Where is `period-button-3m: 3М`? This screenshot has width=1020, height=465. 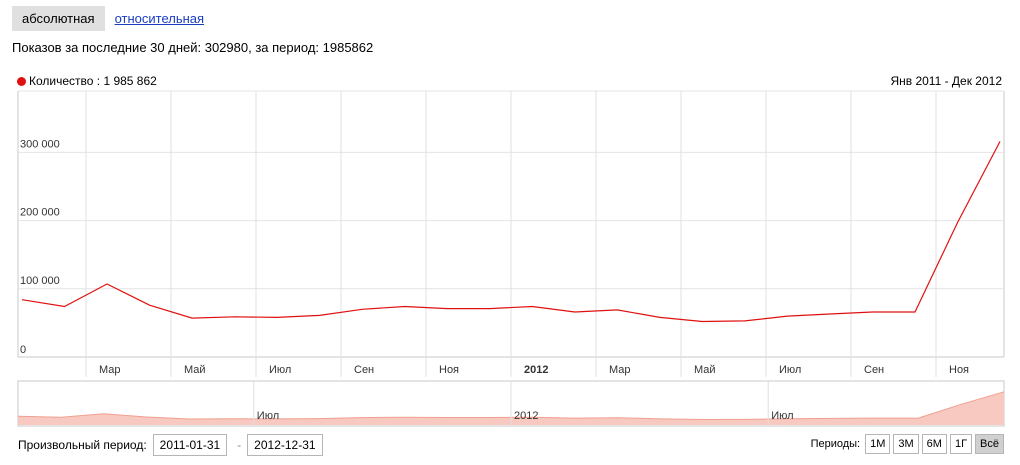 period-button-3m: 3М is located at coordinates (906, 444).